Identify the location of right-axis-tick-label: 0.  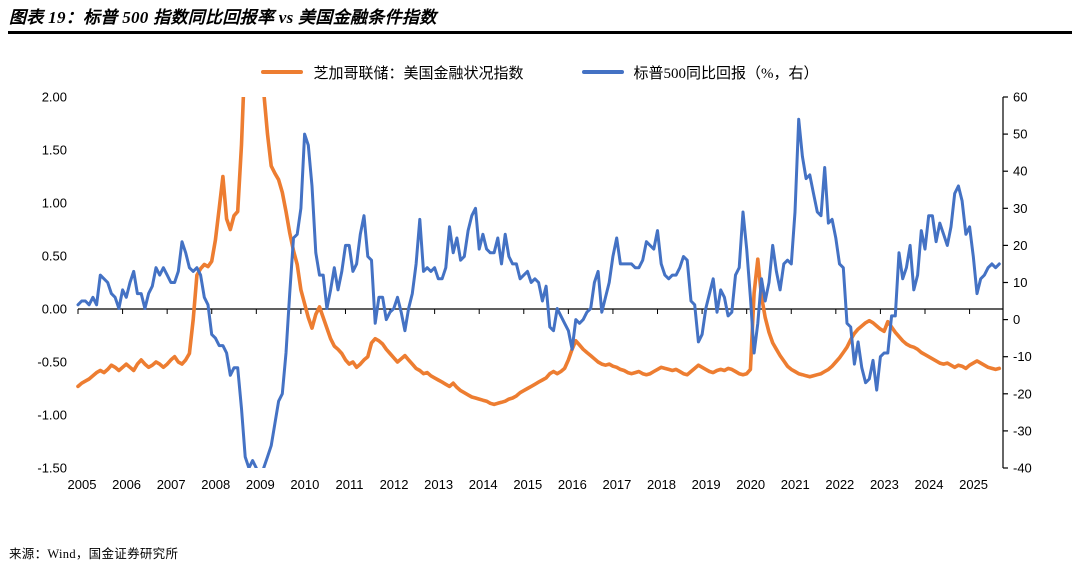
(1016, 319).